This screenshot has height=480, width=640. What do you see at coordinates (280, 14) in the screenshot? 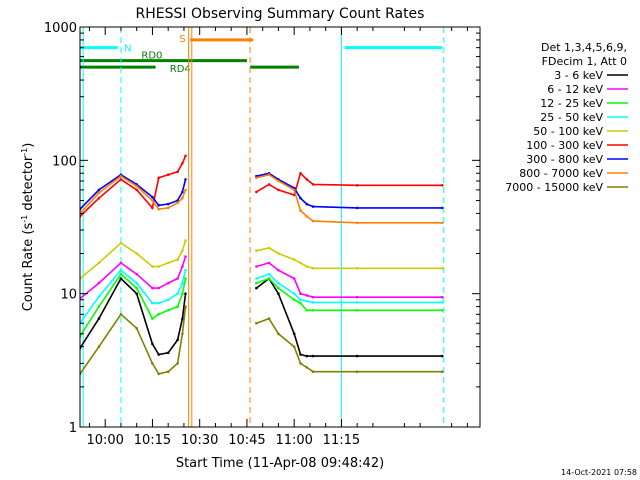
I see `chart-title: RHESSI Observing Summary Count Rates` at bounding box center [280, 14].